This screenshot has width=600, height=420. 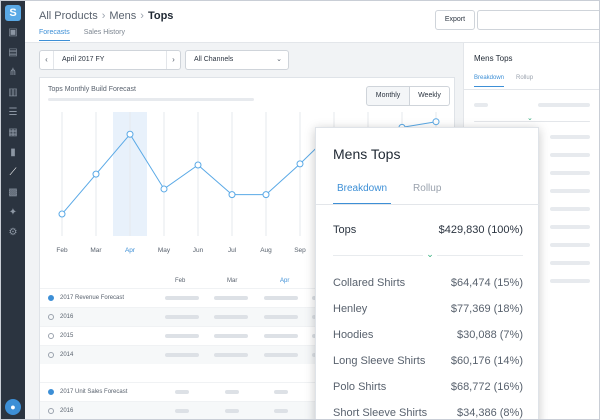 I want to click on table-row: 2017 Unit Sales Forecast, so click(x=248, y=391).